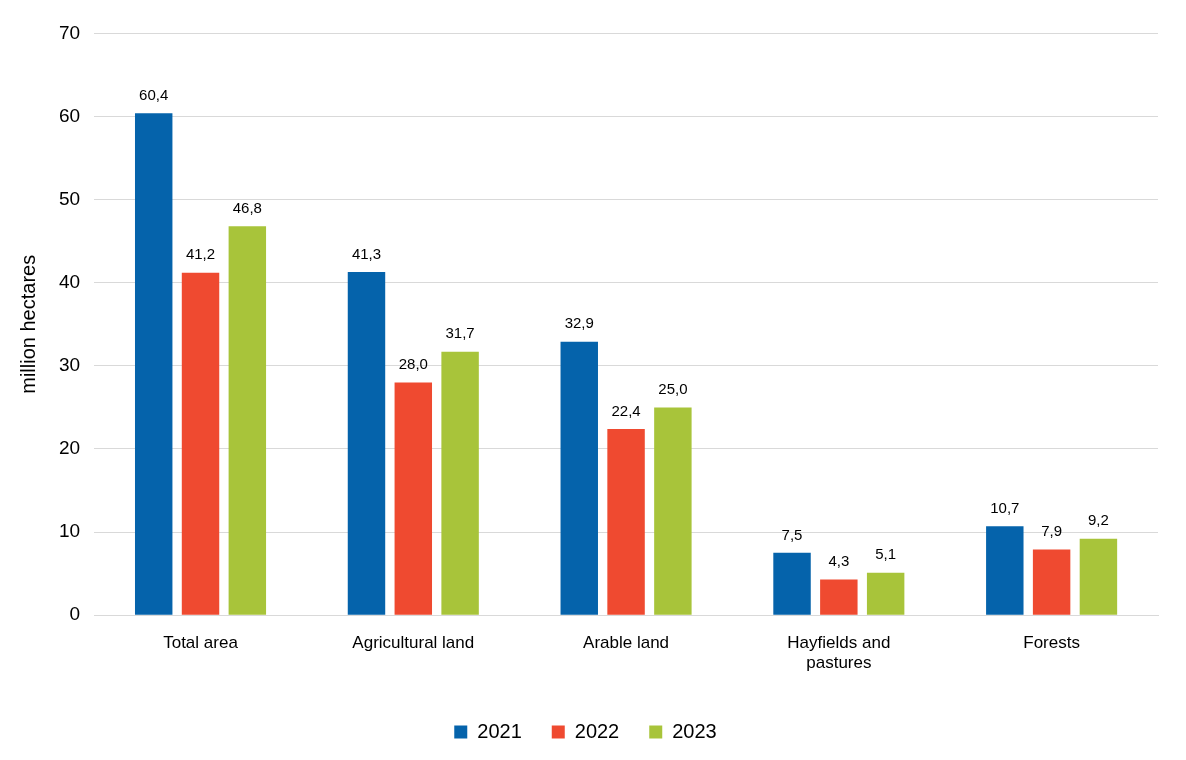  What do you see at coordinates (673, 389) in the screenshot?
I see `data-label: 25,0` at bounding box center [673, 389].